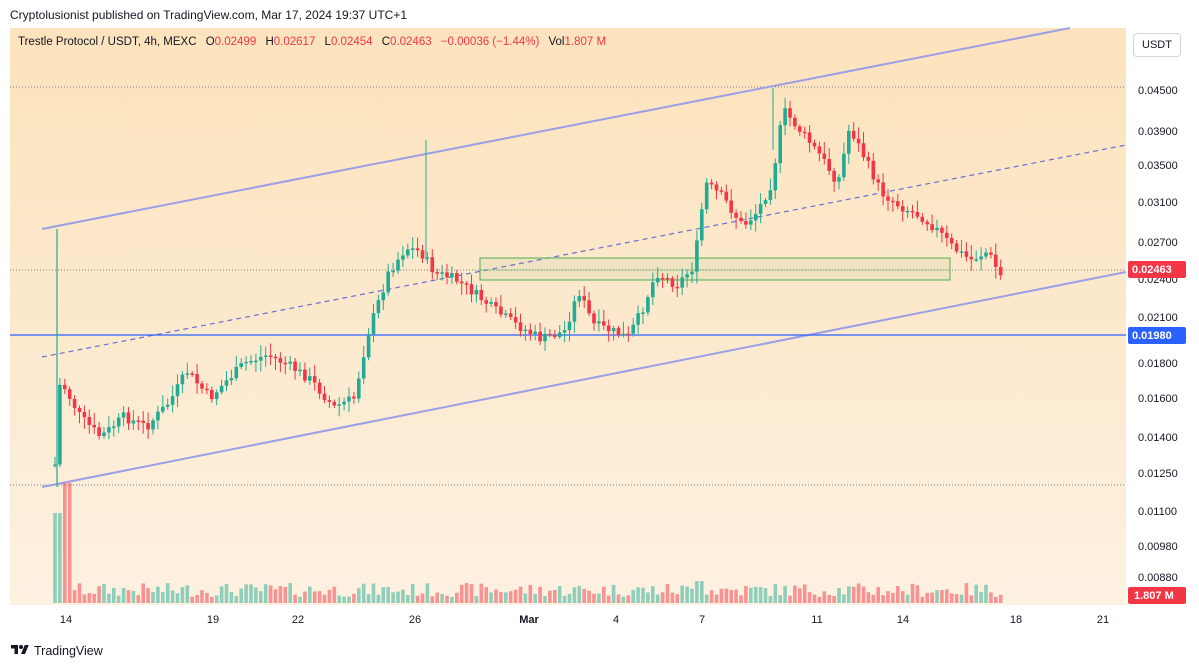  I want to click on support-price-label: 0.01980, so click(1152, 336).